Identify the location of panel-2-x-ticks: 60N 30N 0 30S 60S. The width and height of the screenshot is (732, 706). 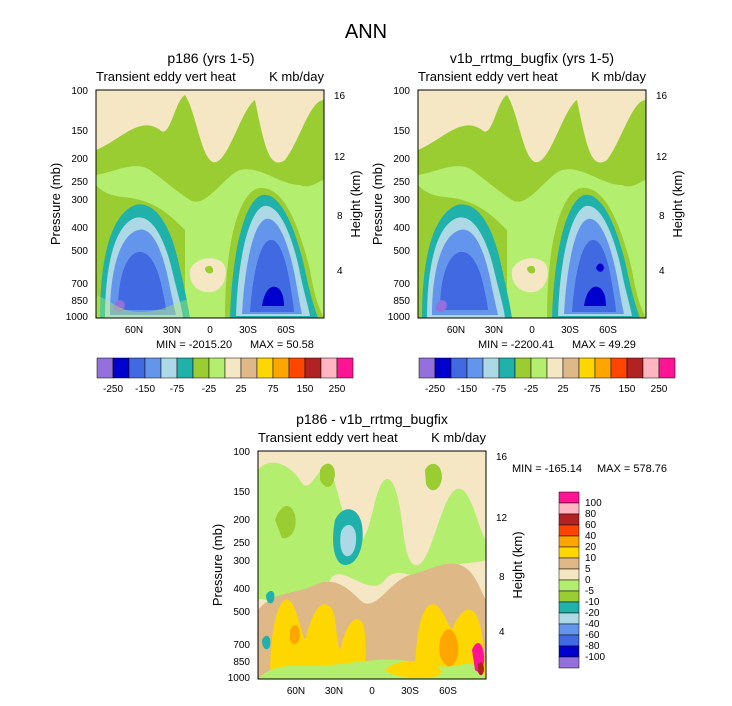
(532, 330).